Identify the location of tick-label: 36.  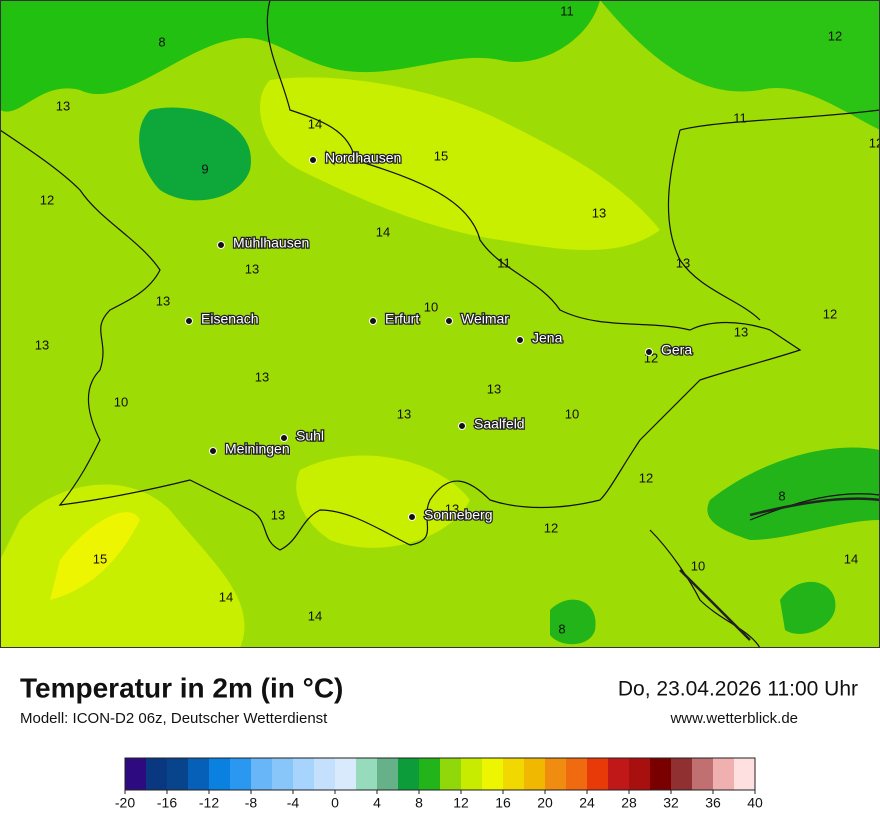
(713, 803).